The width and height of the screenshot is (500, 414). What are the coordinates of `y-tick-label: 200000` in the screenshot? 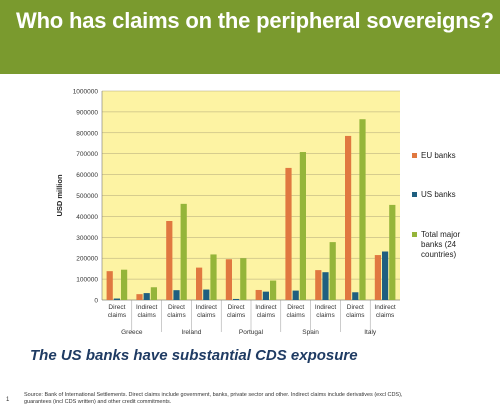 It's located at (87, 259).